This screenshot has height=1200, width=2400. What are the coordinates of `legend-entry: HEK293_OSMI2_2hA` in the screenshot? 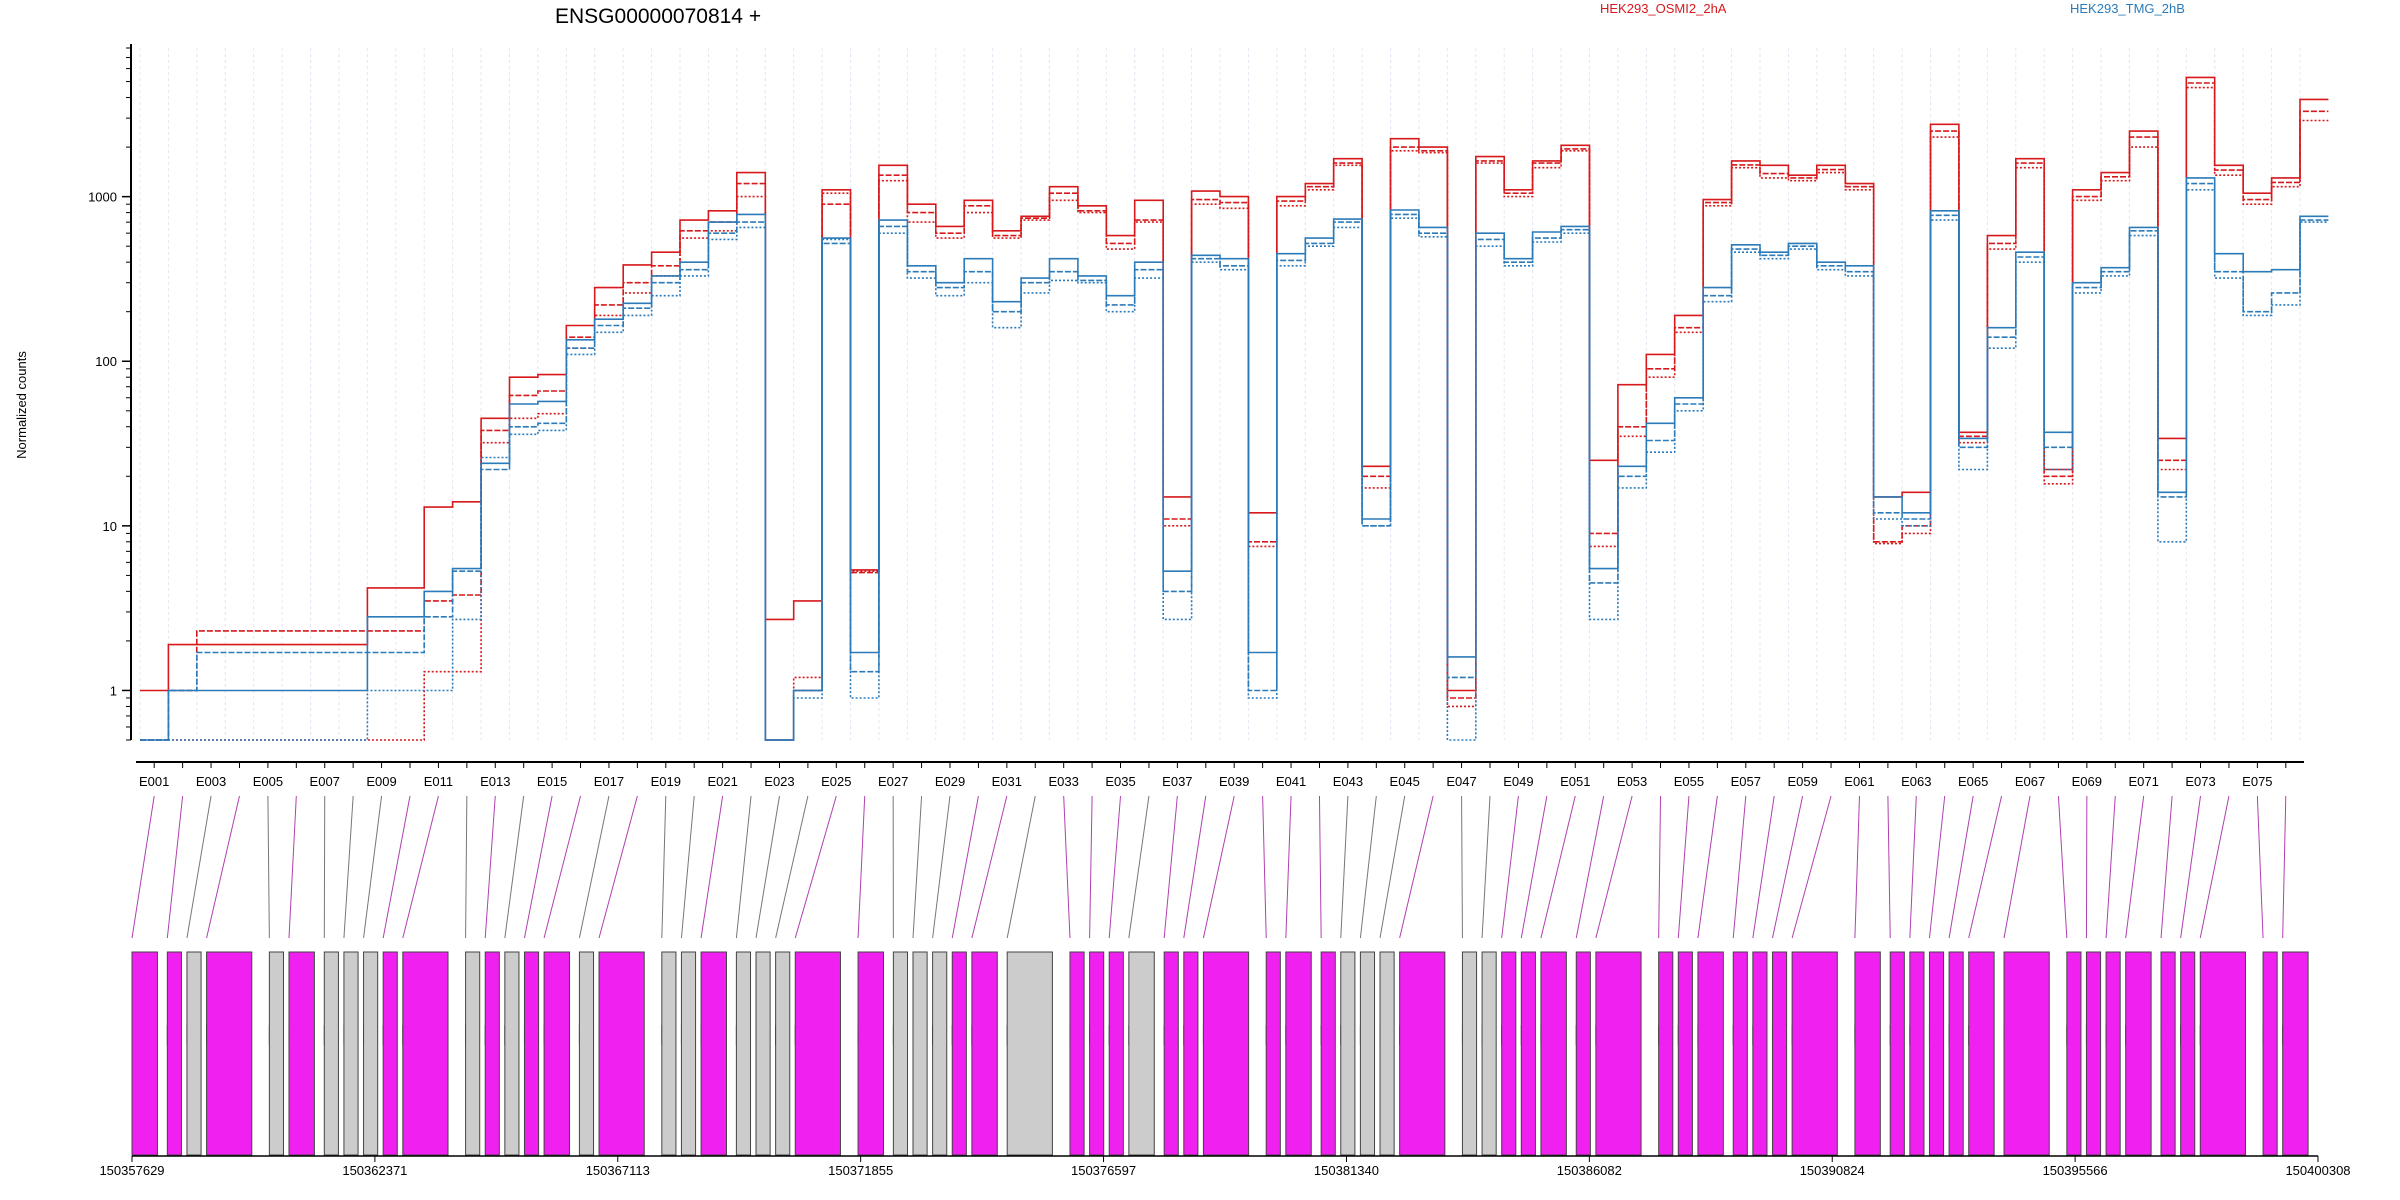 It's located at (1663, 8).